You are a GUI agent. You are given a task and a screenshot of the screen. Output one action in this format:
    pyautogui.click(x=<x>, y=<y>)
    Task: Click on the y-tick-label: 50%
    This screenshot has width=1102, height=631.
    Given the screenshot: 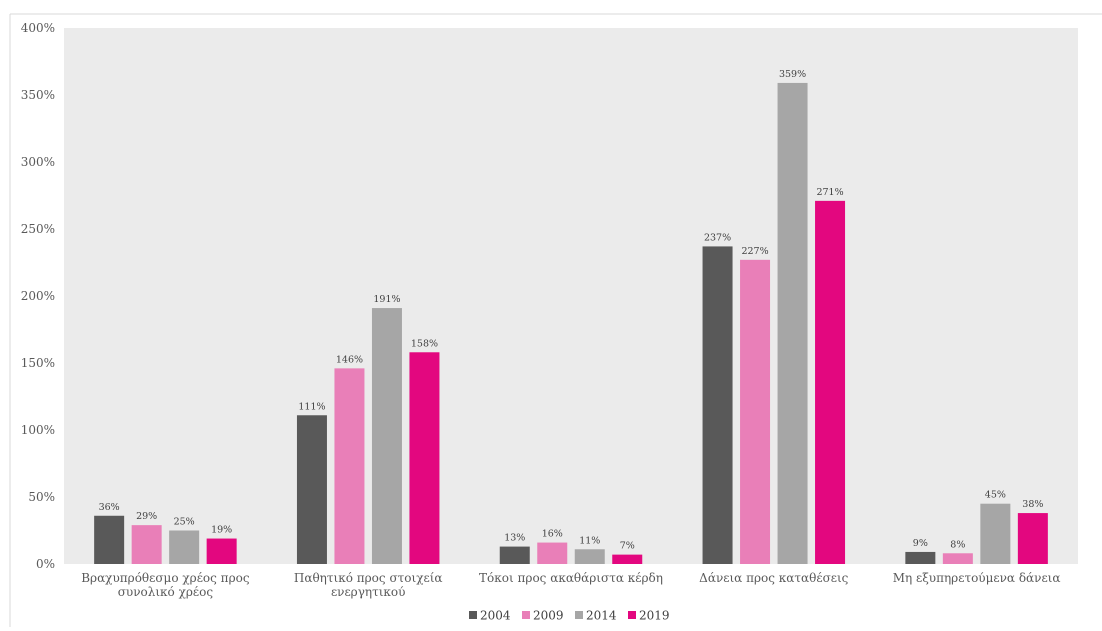 What is the action you would take?
    pyautogui.click(x=41, y=497)
    